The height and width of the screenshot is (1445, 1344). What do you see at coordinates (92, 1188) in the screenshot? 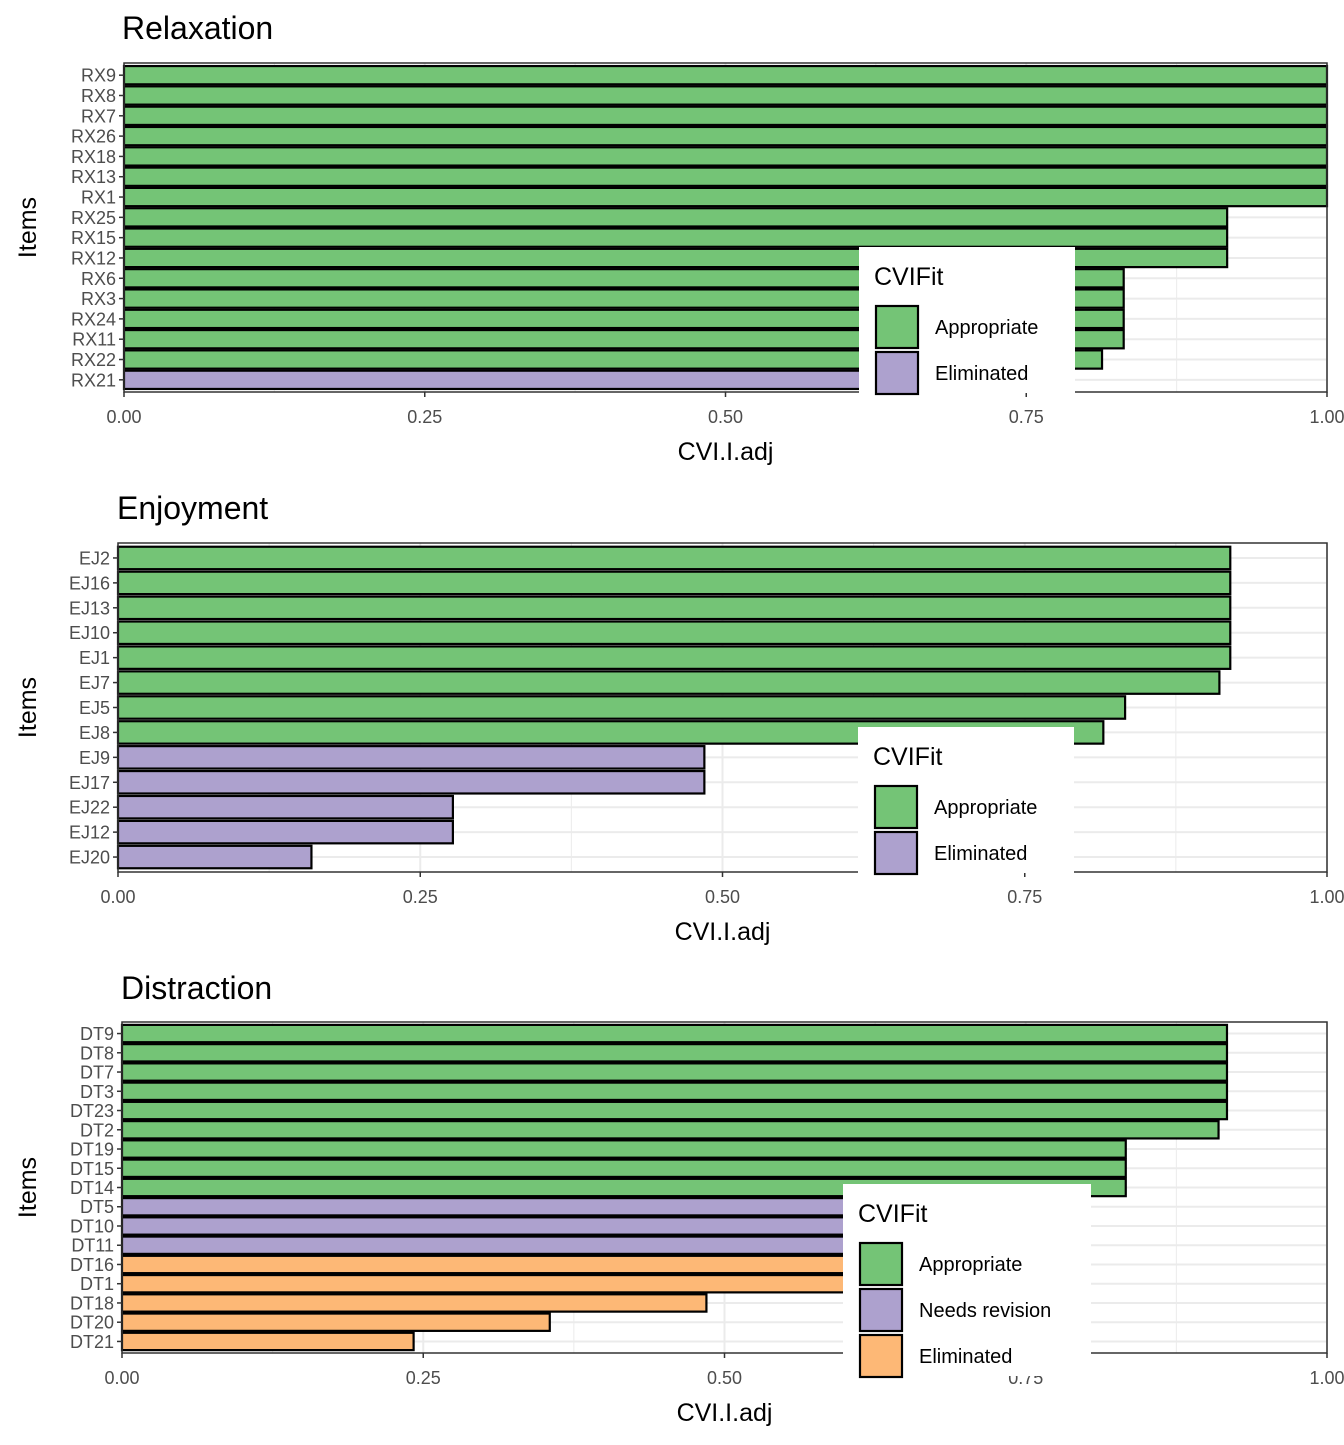
I see `y-tick-label: DT14` at bounding box center [92, 1188].